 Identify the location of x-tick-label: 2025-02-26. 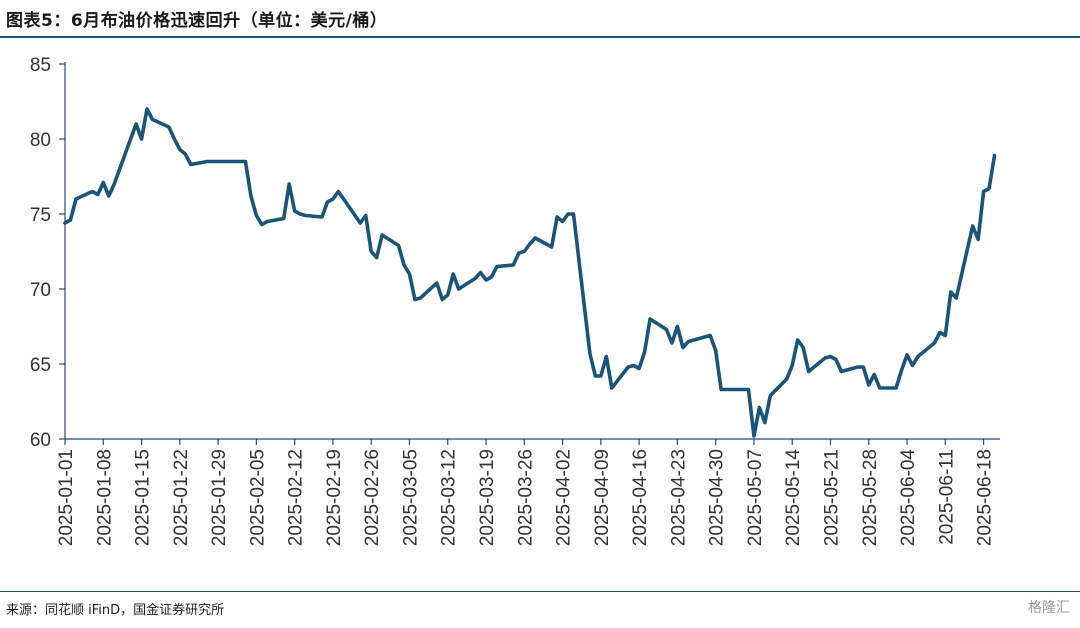
(372, 497).